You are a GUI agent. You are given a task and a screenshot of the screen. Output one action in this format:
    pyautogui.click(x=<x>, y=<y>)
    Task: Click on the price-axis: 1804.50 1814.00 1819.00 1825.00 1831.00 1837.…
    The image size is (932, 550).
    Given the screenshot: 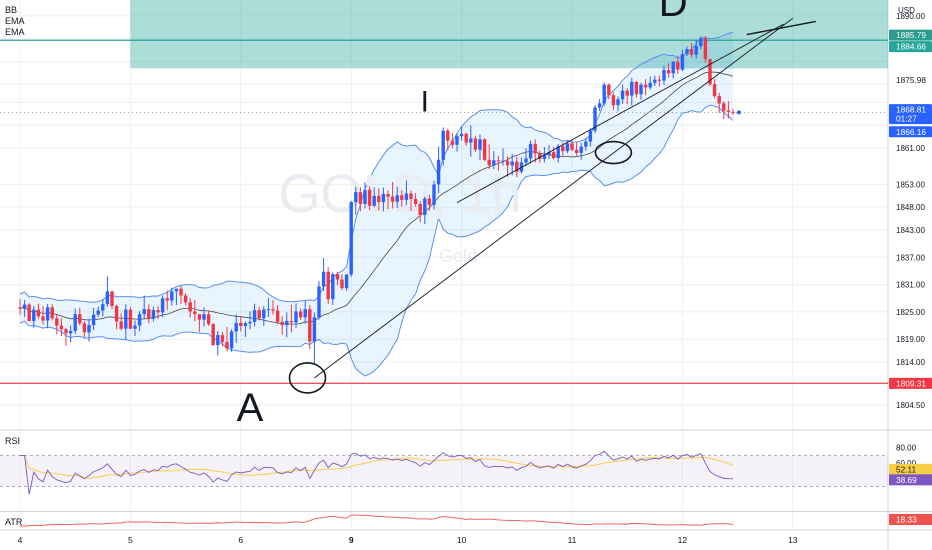 What is the action you would take?
    pyautogui.click(x=910, y=211)
    